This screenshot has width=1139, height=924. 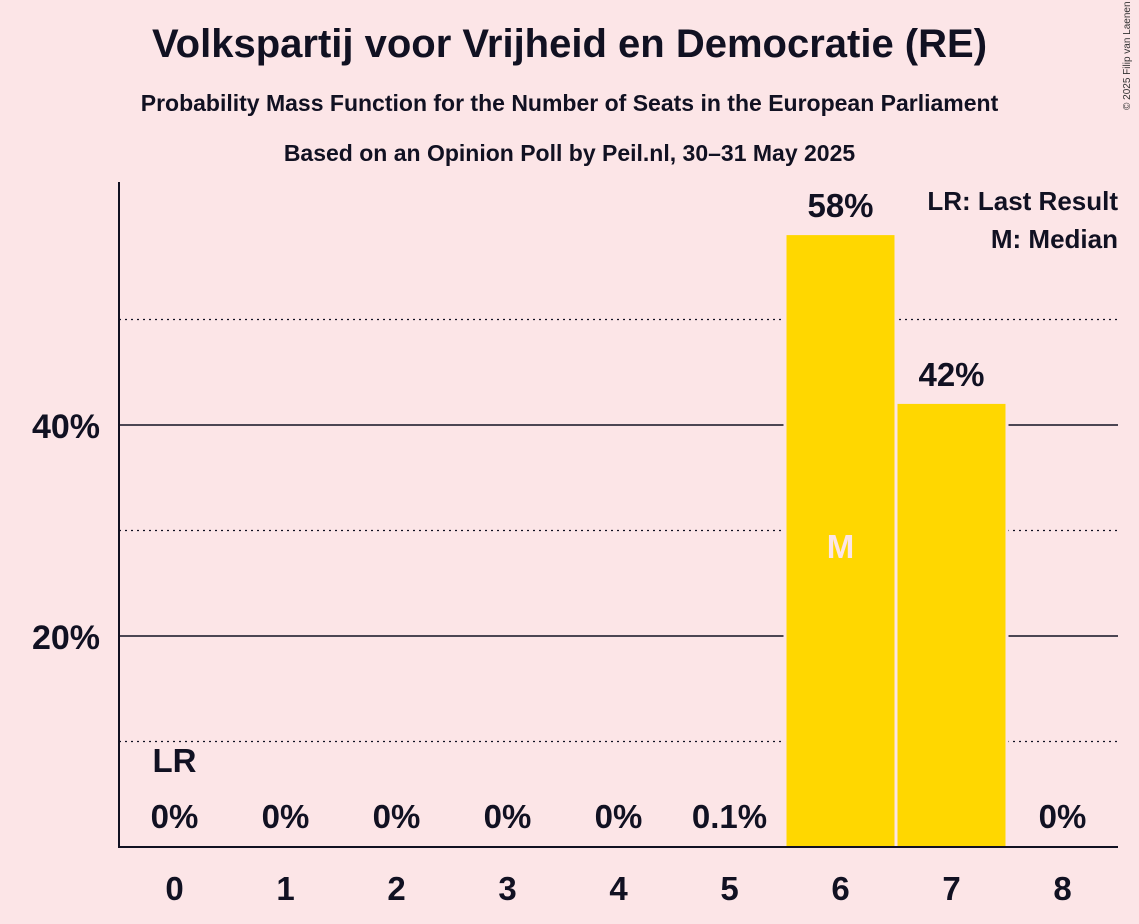 What do you see at coordinates (840, 205) in the screenshot?
I see `value-label-6: 58%` at bounding box center [840, 205].